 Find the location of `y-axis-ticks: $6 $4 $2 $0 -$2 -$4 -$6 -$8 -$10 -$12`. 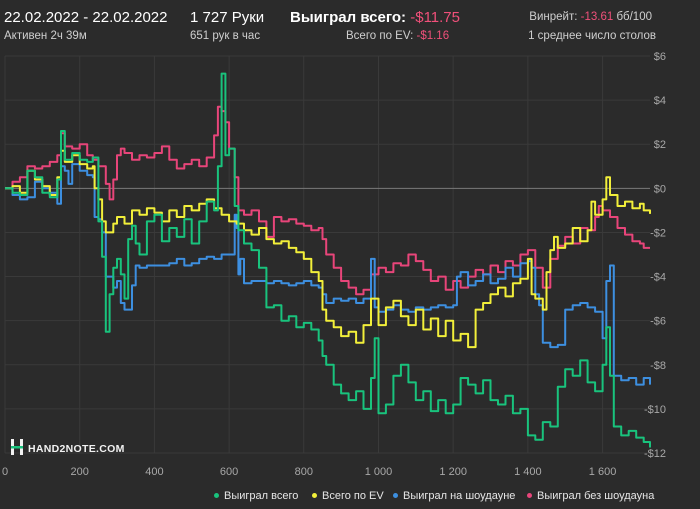

y-axis-ticks: $6 $4 $2 $0 -$2 -$4 -$6 -$8 -$10 -$12 is located at coordinates (655, 255).